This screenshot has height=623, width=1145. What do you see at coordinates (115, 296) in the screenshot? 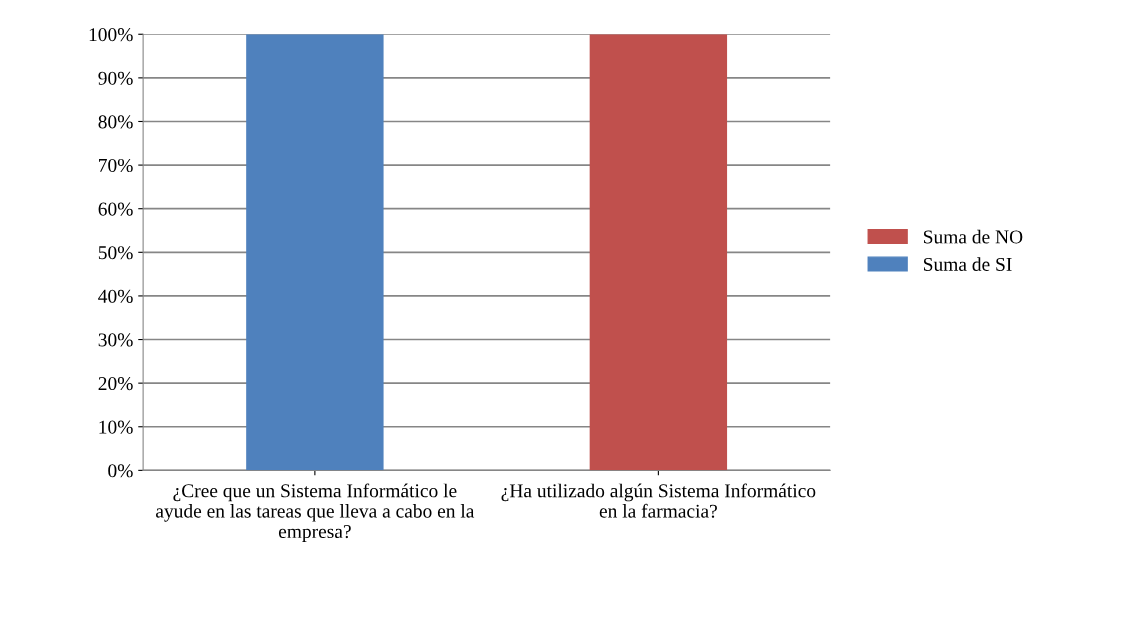
I see `y-tick-label: 40%` at bounding box center [115, 296].